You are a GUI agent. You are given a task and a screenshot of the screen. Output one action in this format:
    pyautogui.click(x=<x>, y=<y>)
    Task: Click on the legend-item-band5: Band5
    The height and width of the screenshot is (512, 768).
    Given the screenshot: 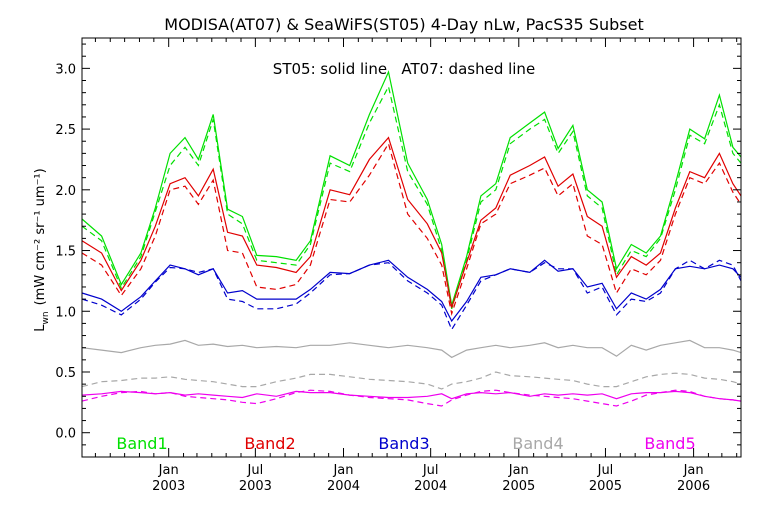 What is the action you would take?
    pyautogui.click(x=669, y=443)
    